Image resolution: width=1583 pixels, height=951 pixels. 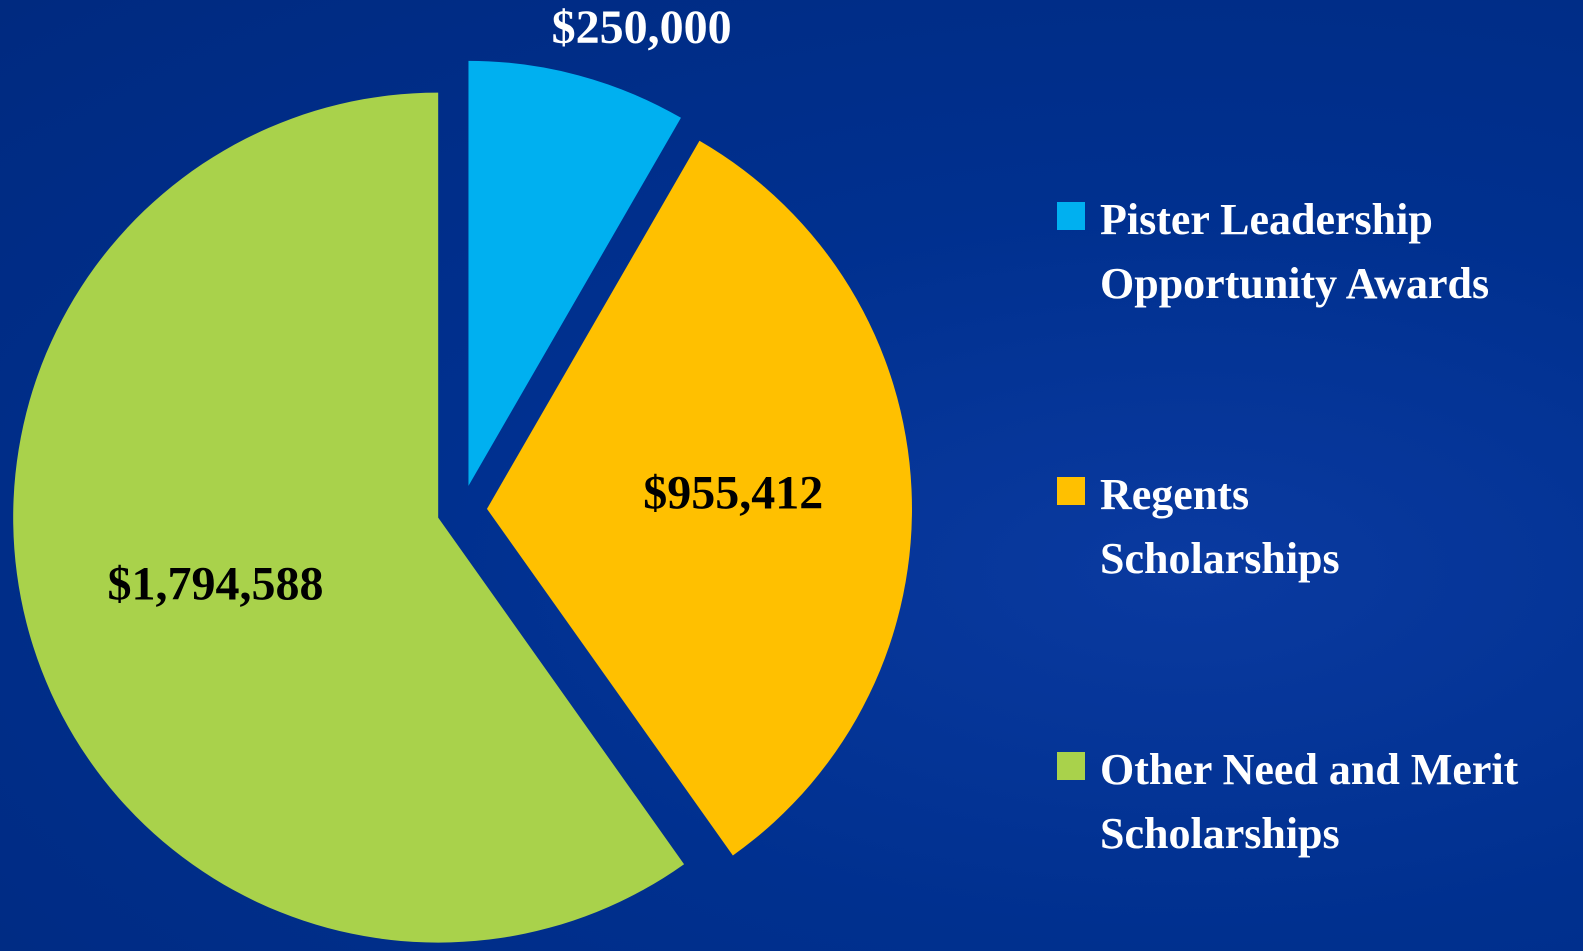 What do you see at coordinates (733, 492) in the screenshot?
I see `data-label: $955,412` at bounding box center [733, 492].